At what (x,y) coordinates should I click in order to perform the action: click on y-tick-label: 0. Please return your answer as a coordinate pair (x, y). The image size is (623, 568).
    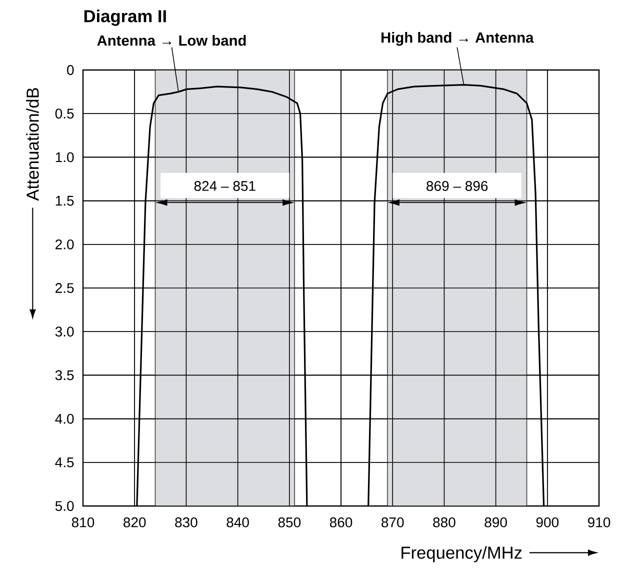
    Looking at the image, I should click on (70, 70).